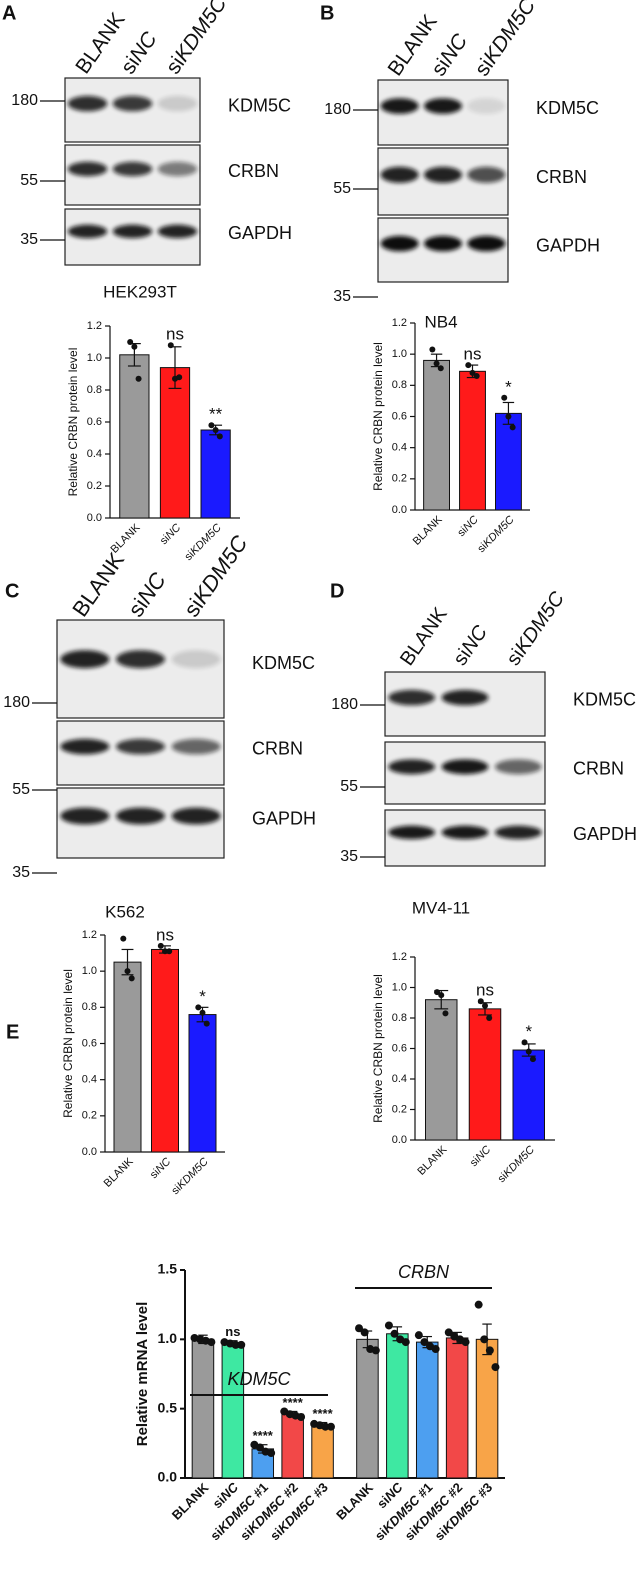 This screenshot has width=642, height=1575. What do you see at coordinates (440, 321) in the screenshot?
I see `cell-line: NB4` at bounding box center [440, 321].